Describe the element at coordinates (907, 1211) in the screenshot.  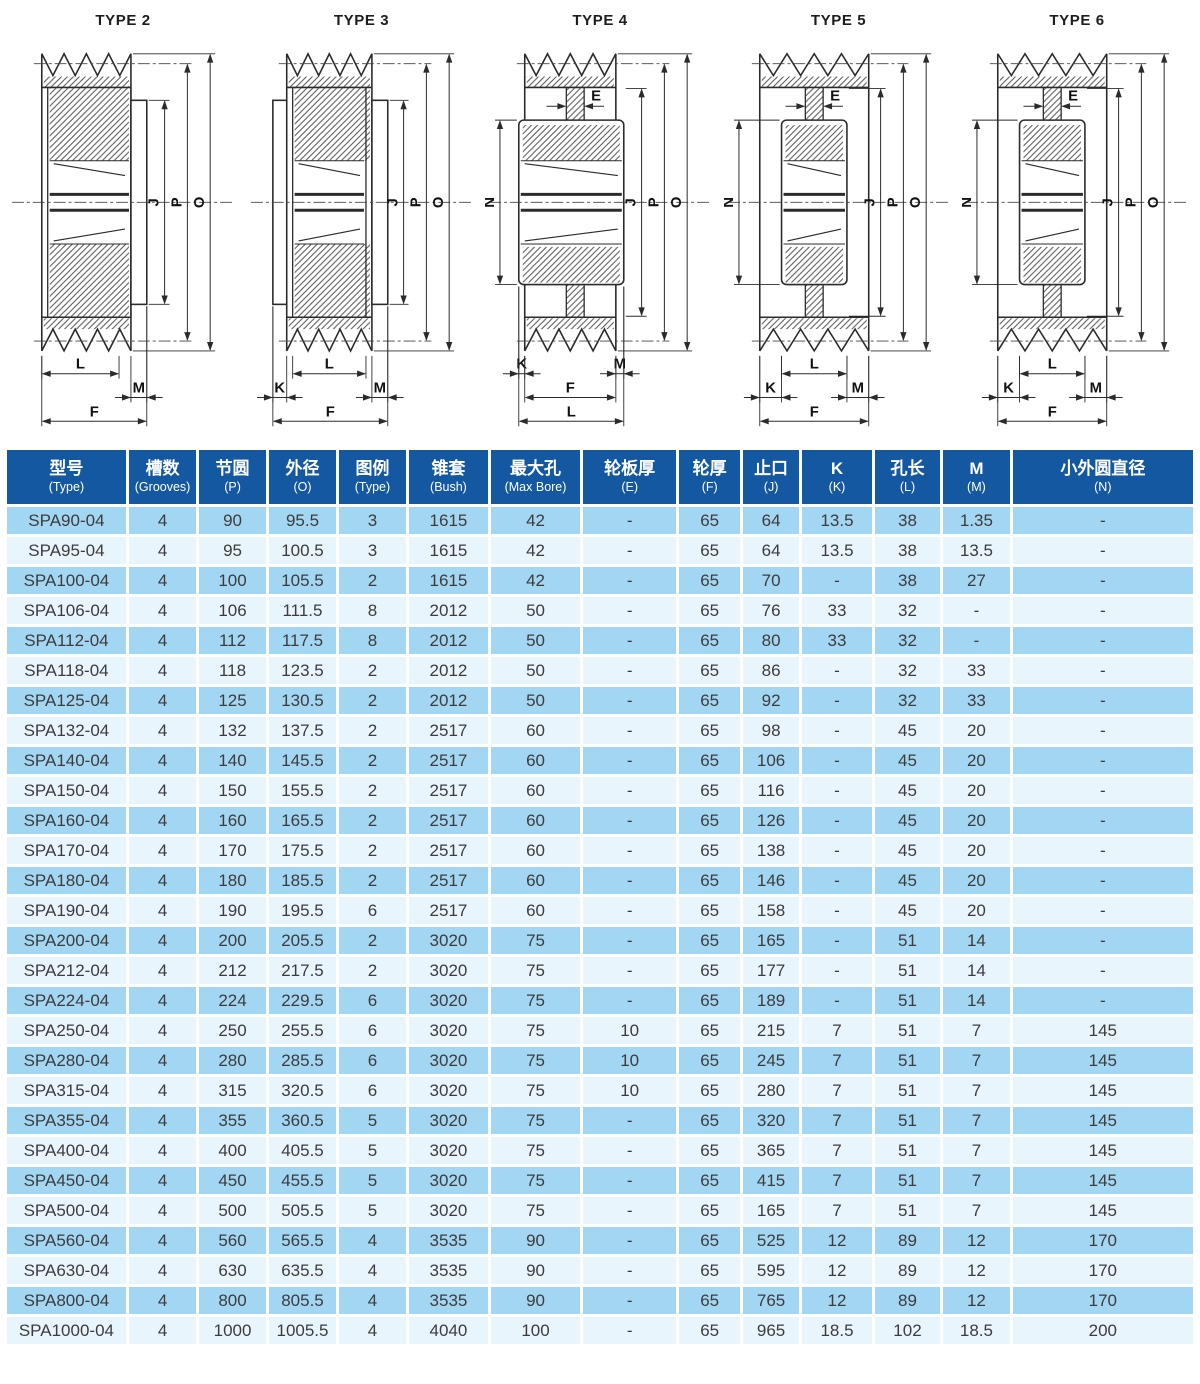
I see `value-cell: 51` at that location.